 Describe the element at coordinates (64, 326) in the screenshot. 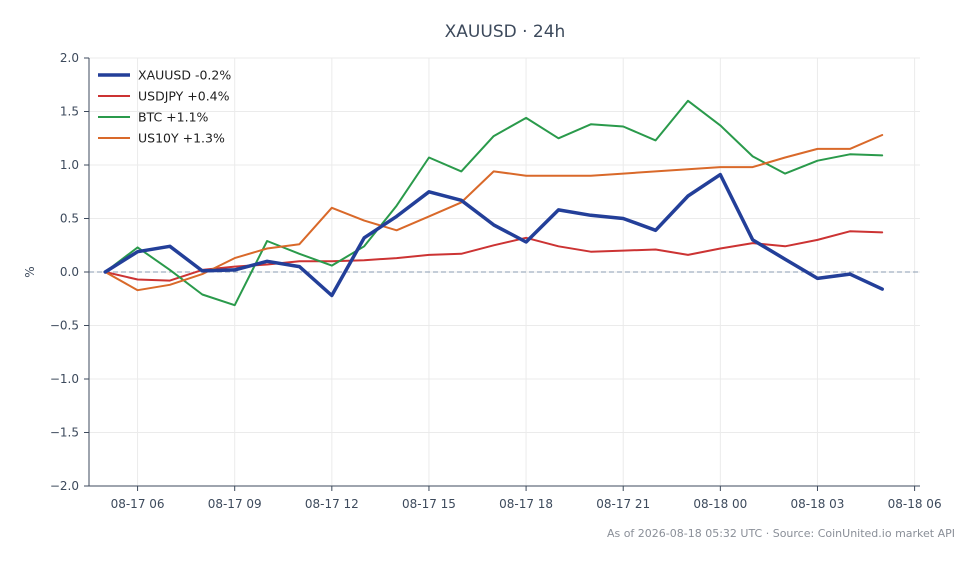

I see `y-tick-label: −0.5` at that location.